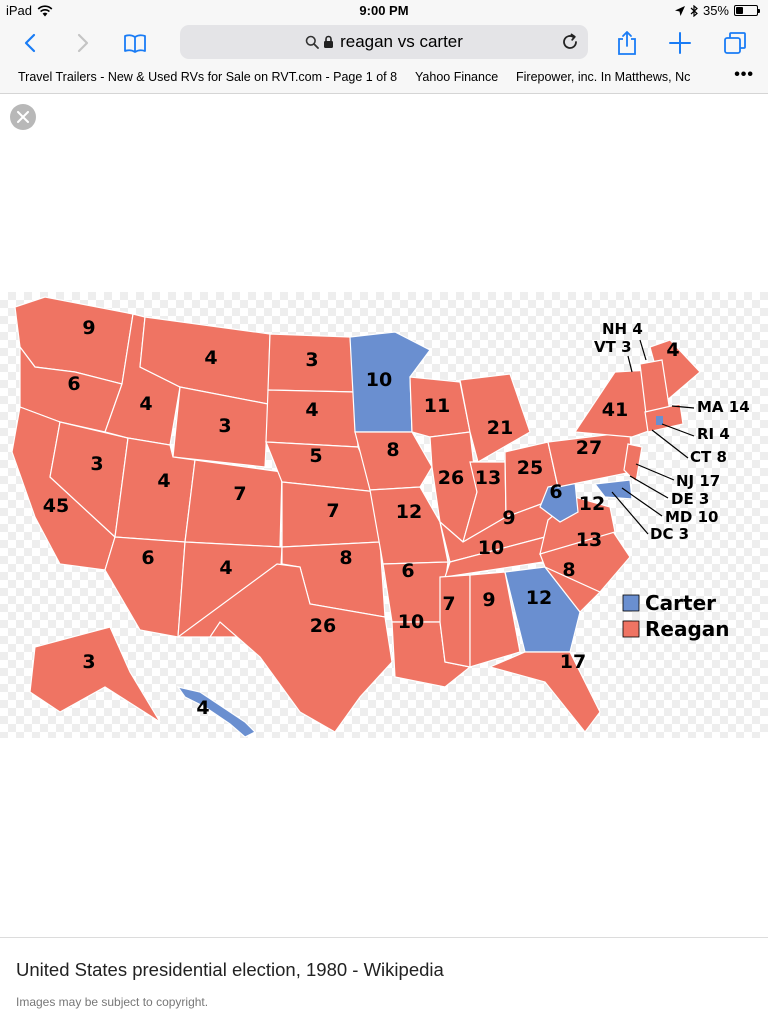  I want to click on state-votes-me: 4, so click(672, 350).